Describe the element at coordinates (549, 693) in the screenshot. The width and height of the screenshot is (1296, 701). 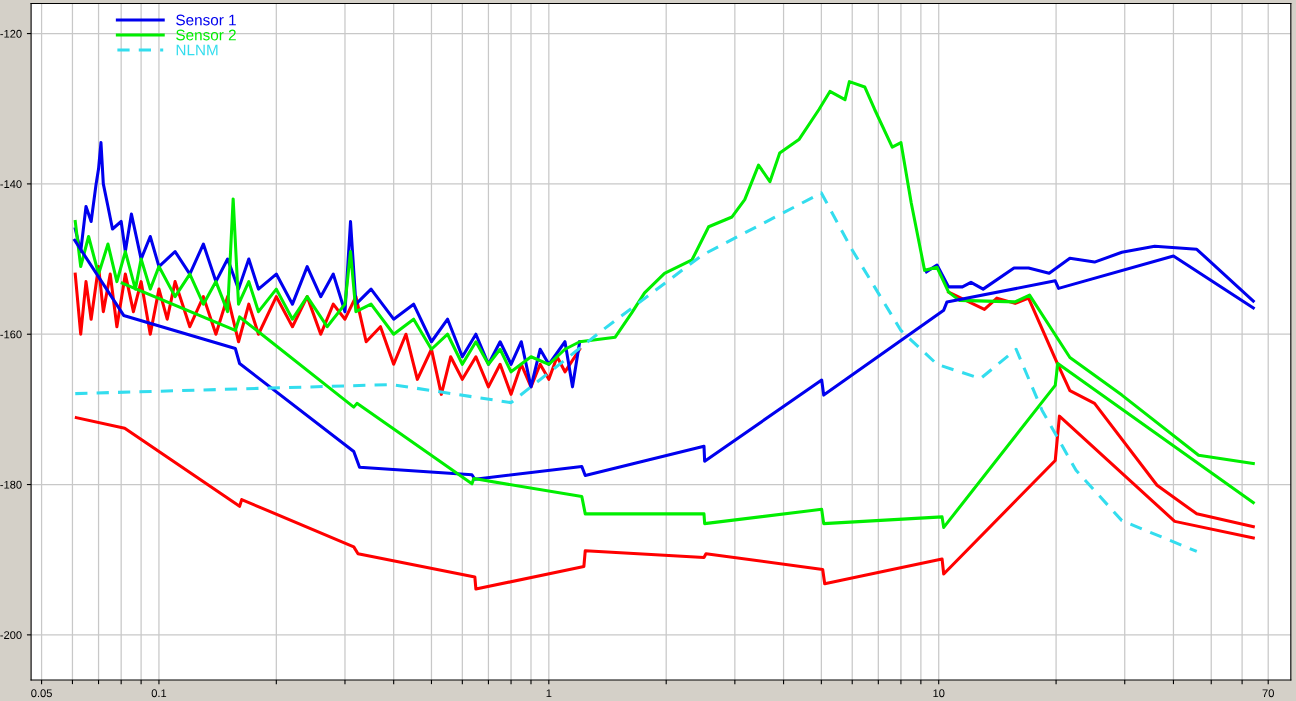
I see `x-tick-label: 1` at that location.